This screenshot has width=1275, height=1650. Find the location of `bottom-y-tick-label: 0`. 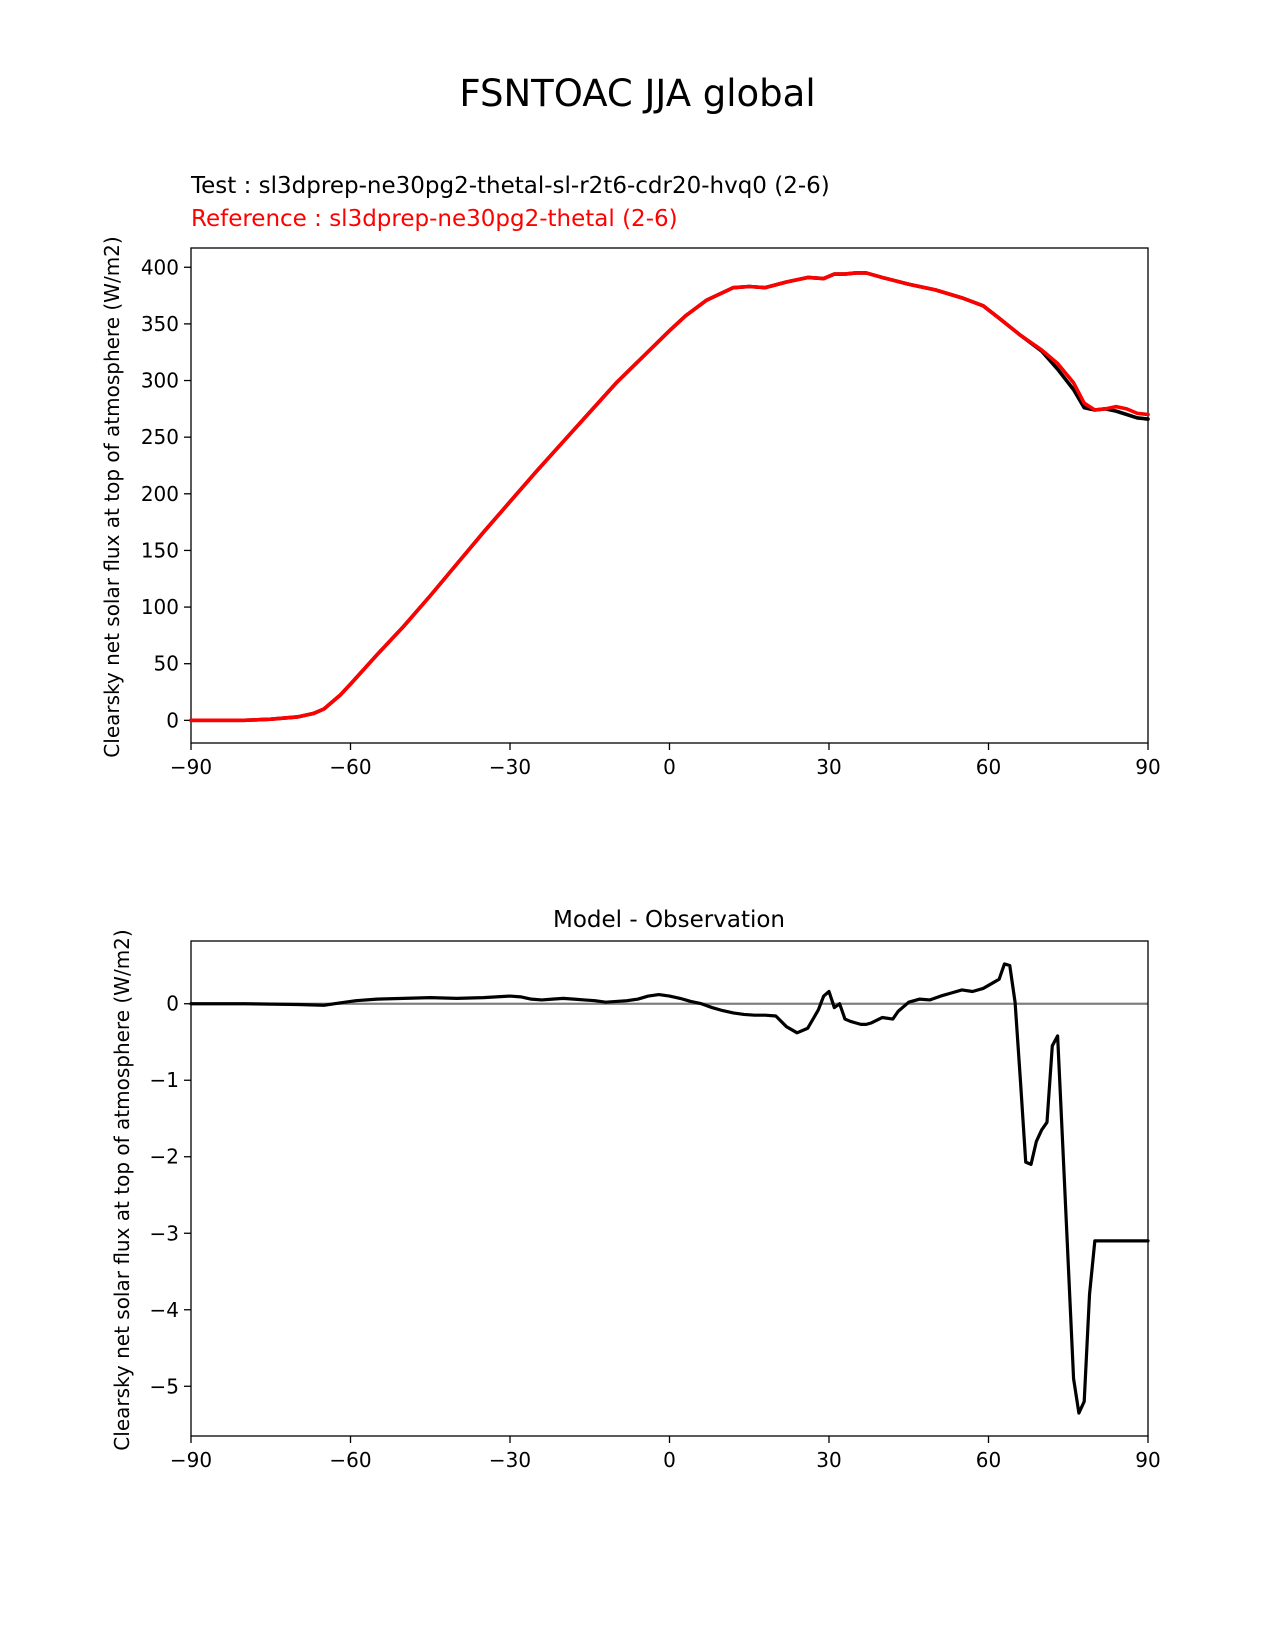

bottom-y-tick-label: 0 is located at coordinates (172, 1004).